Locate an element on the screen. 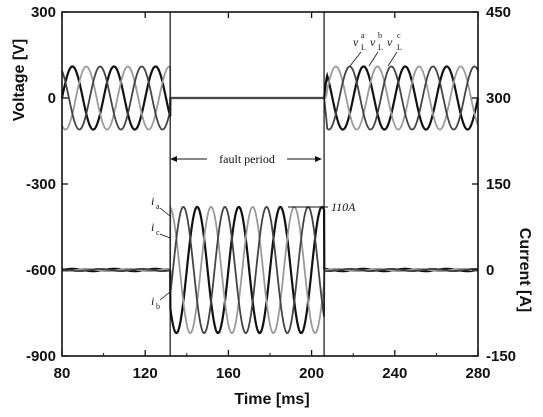 This screenshot has height=417, width=543. voltage-label-c: v c L is located at coordinates (394, 41).